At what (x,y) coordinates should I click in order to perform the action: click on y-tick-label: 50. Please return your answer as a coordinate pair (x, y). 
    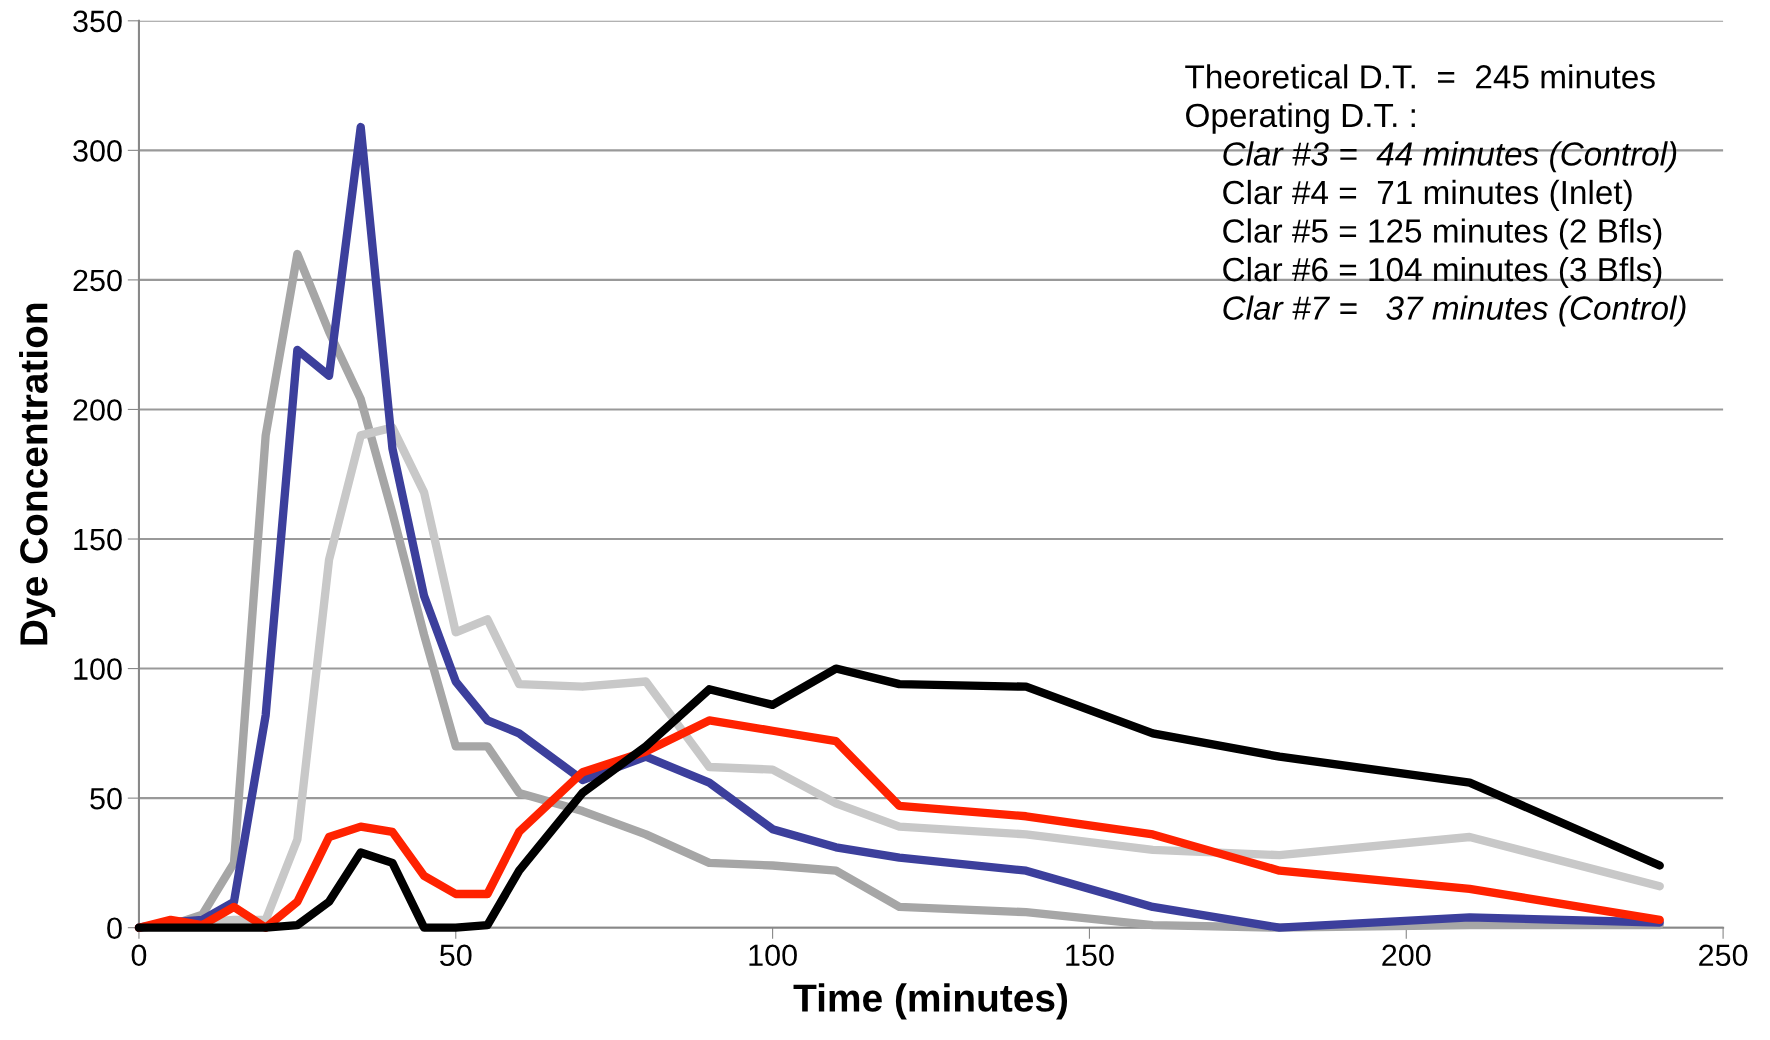
    Looking at the image, I should click on (106, 798).